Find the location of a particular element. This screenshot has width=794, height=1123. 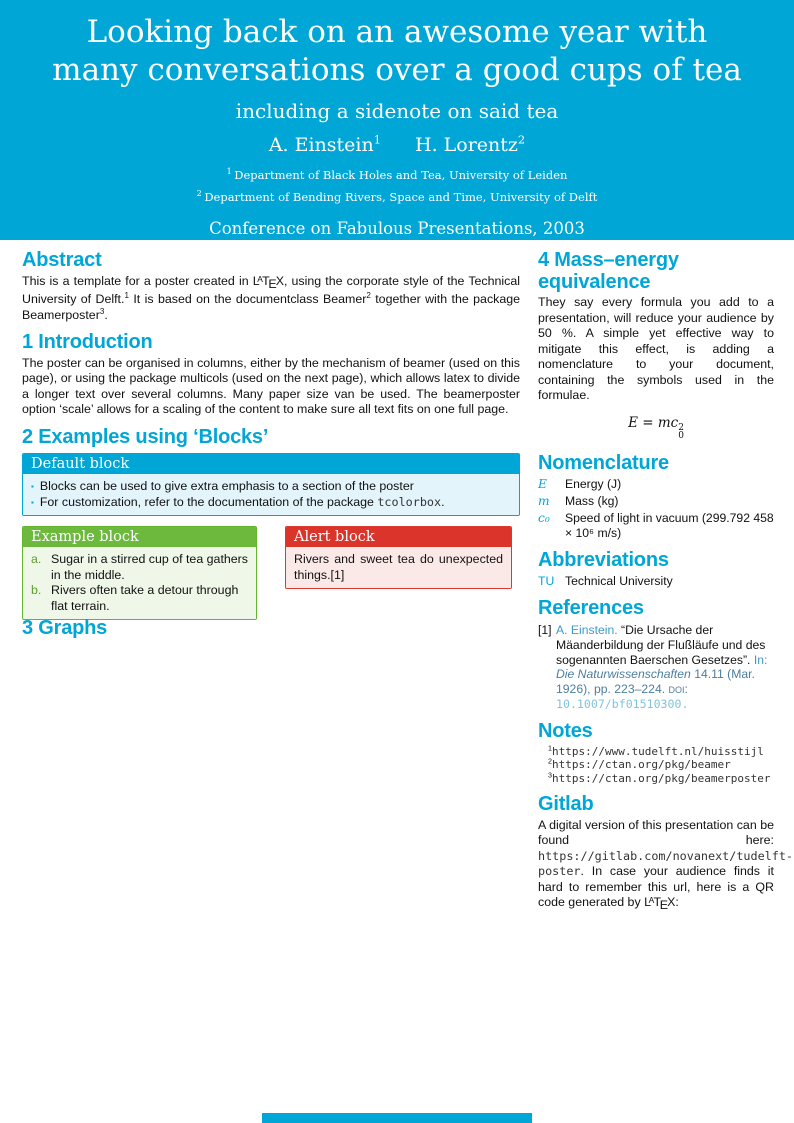

dots-scatter-chart is located at coordinates (343, 1044).